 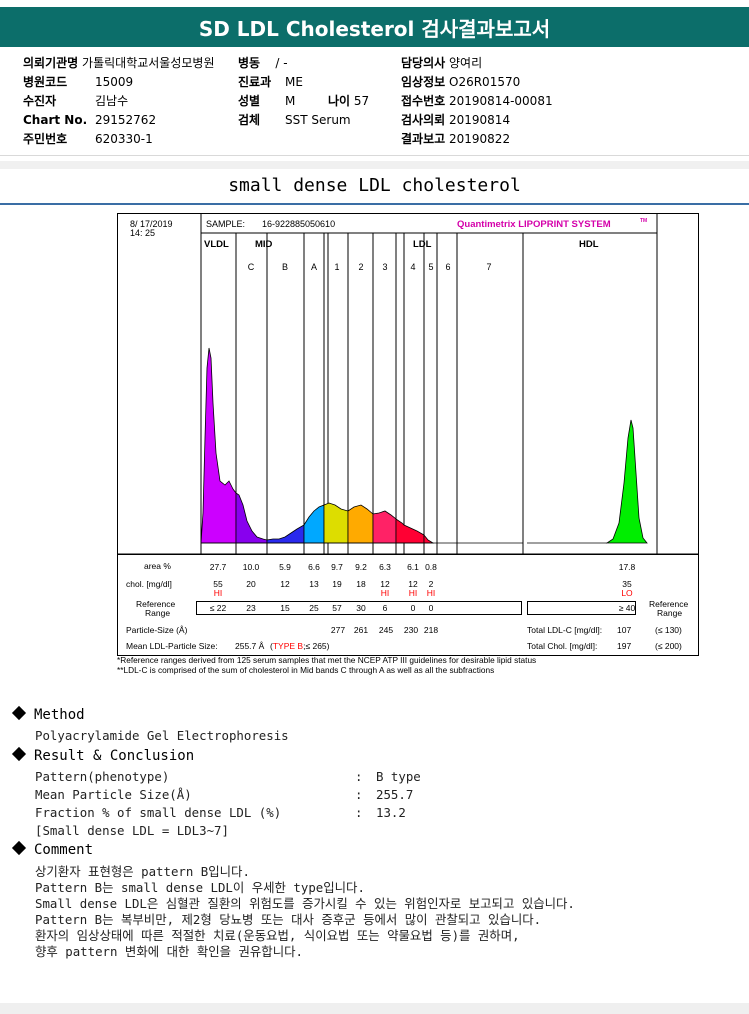 I want to click on mean-type-value: TYPE B, so click(x=288, y=646).